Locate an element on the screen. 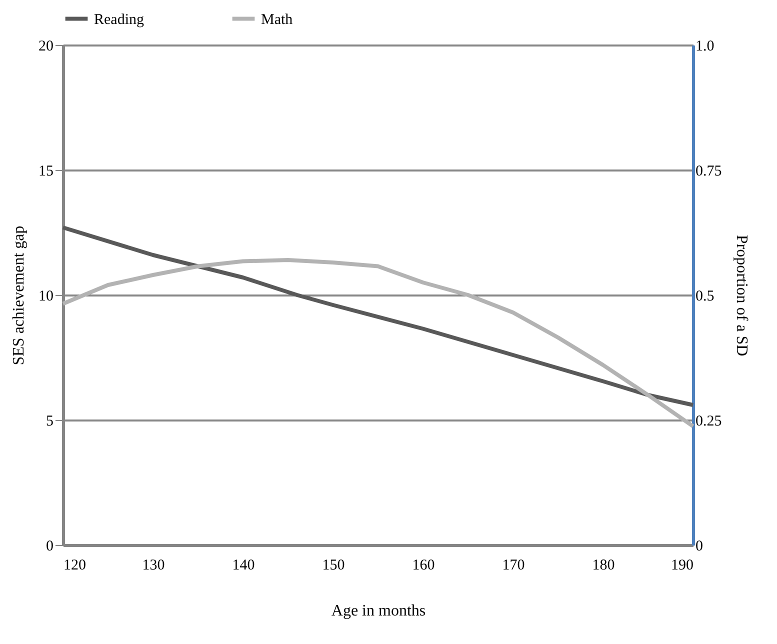 Image resolution: width=777 pixels, height=644 pixels. x-axis-title: Age in months is located at coordinates (378, 611).